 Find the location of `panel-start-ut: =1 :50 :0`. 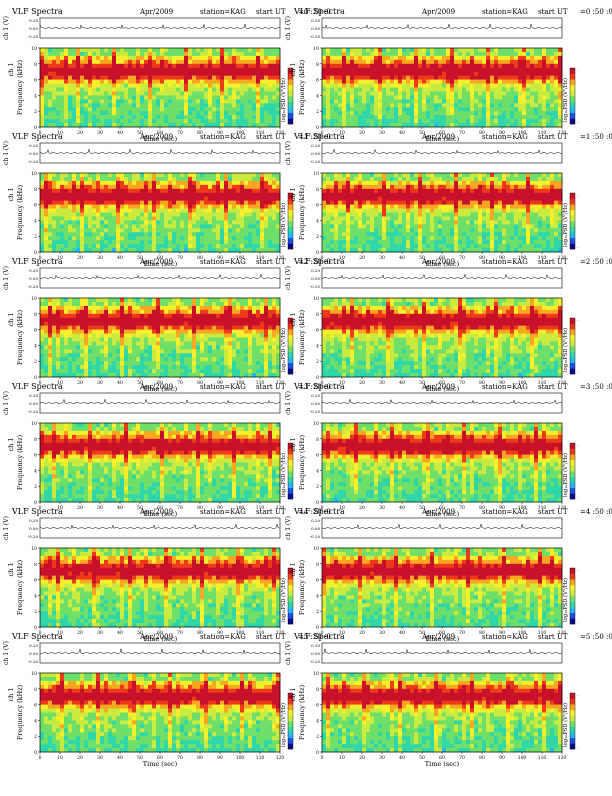

panel-start-ut: =1 :50 :0 is located at coordinates (596, 137).